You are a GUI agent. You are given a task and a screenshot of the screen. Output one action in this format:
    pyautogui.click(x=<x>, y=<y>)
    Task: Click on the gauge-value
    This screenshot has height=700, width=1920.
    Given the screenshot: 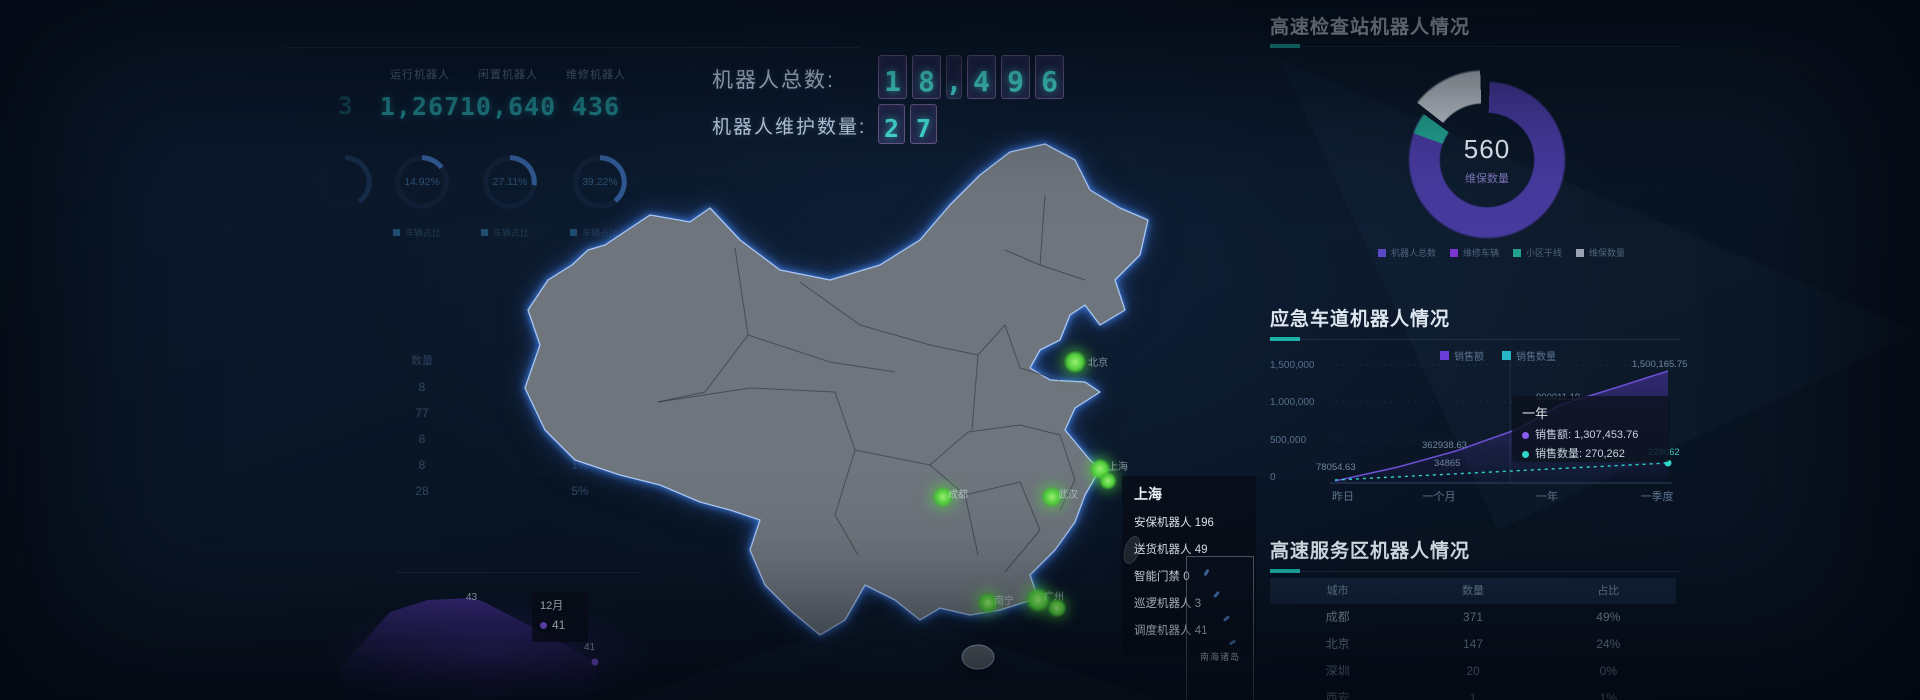 What is the action you would take?
    pyautogui.click(x=345, y=182)
    